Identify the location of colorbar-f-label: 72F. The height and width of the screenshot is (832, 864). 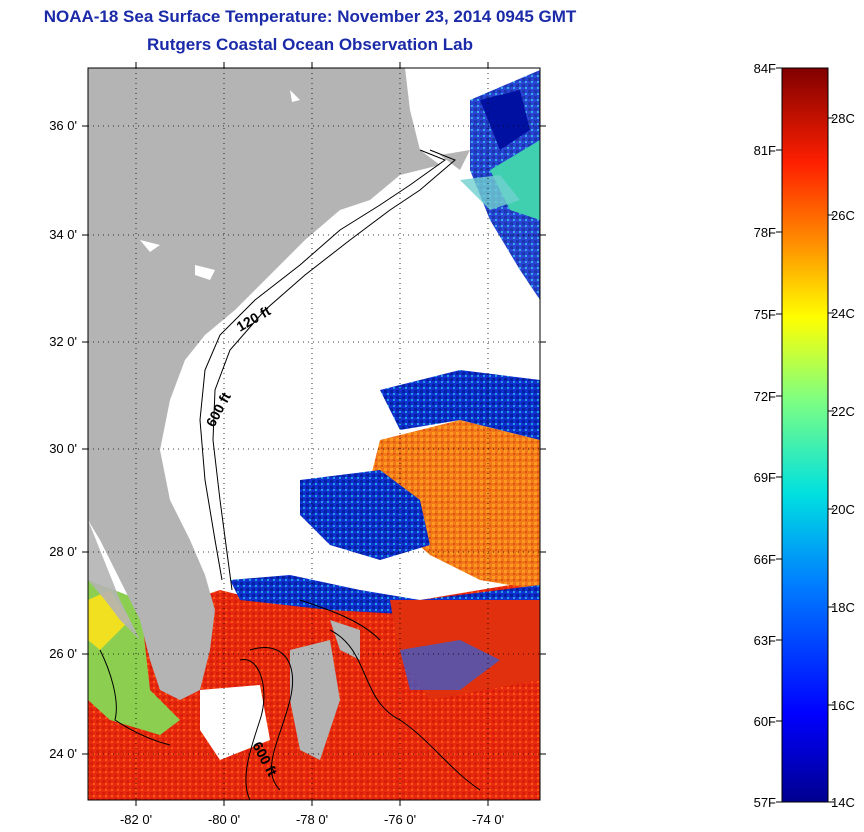
(765, 396).